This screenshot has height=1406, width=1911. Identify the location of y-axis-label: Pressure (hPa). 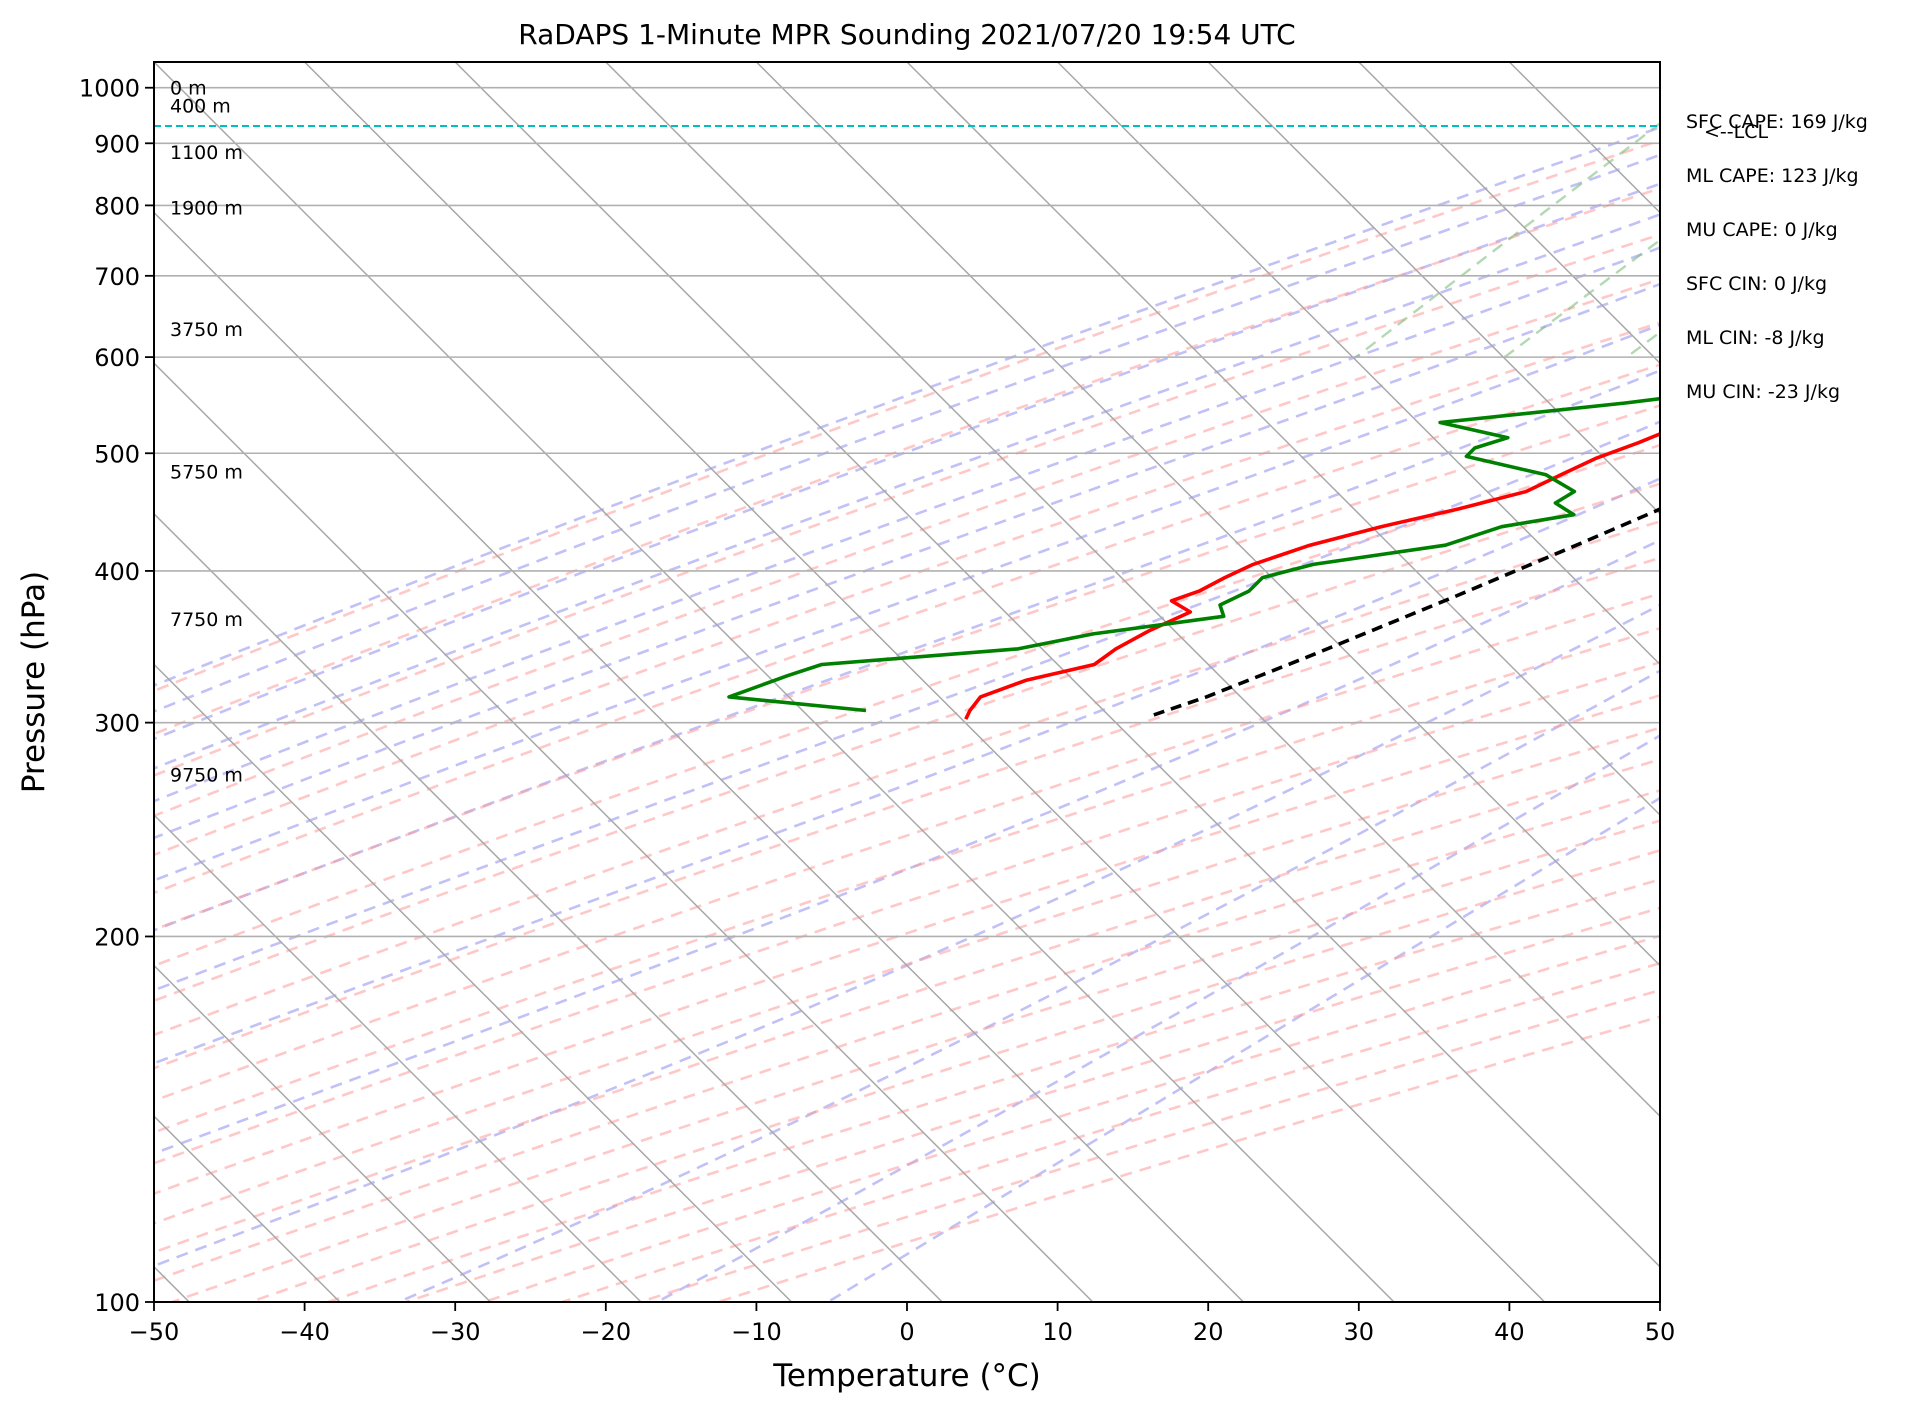
(34, 682).